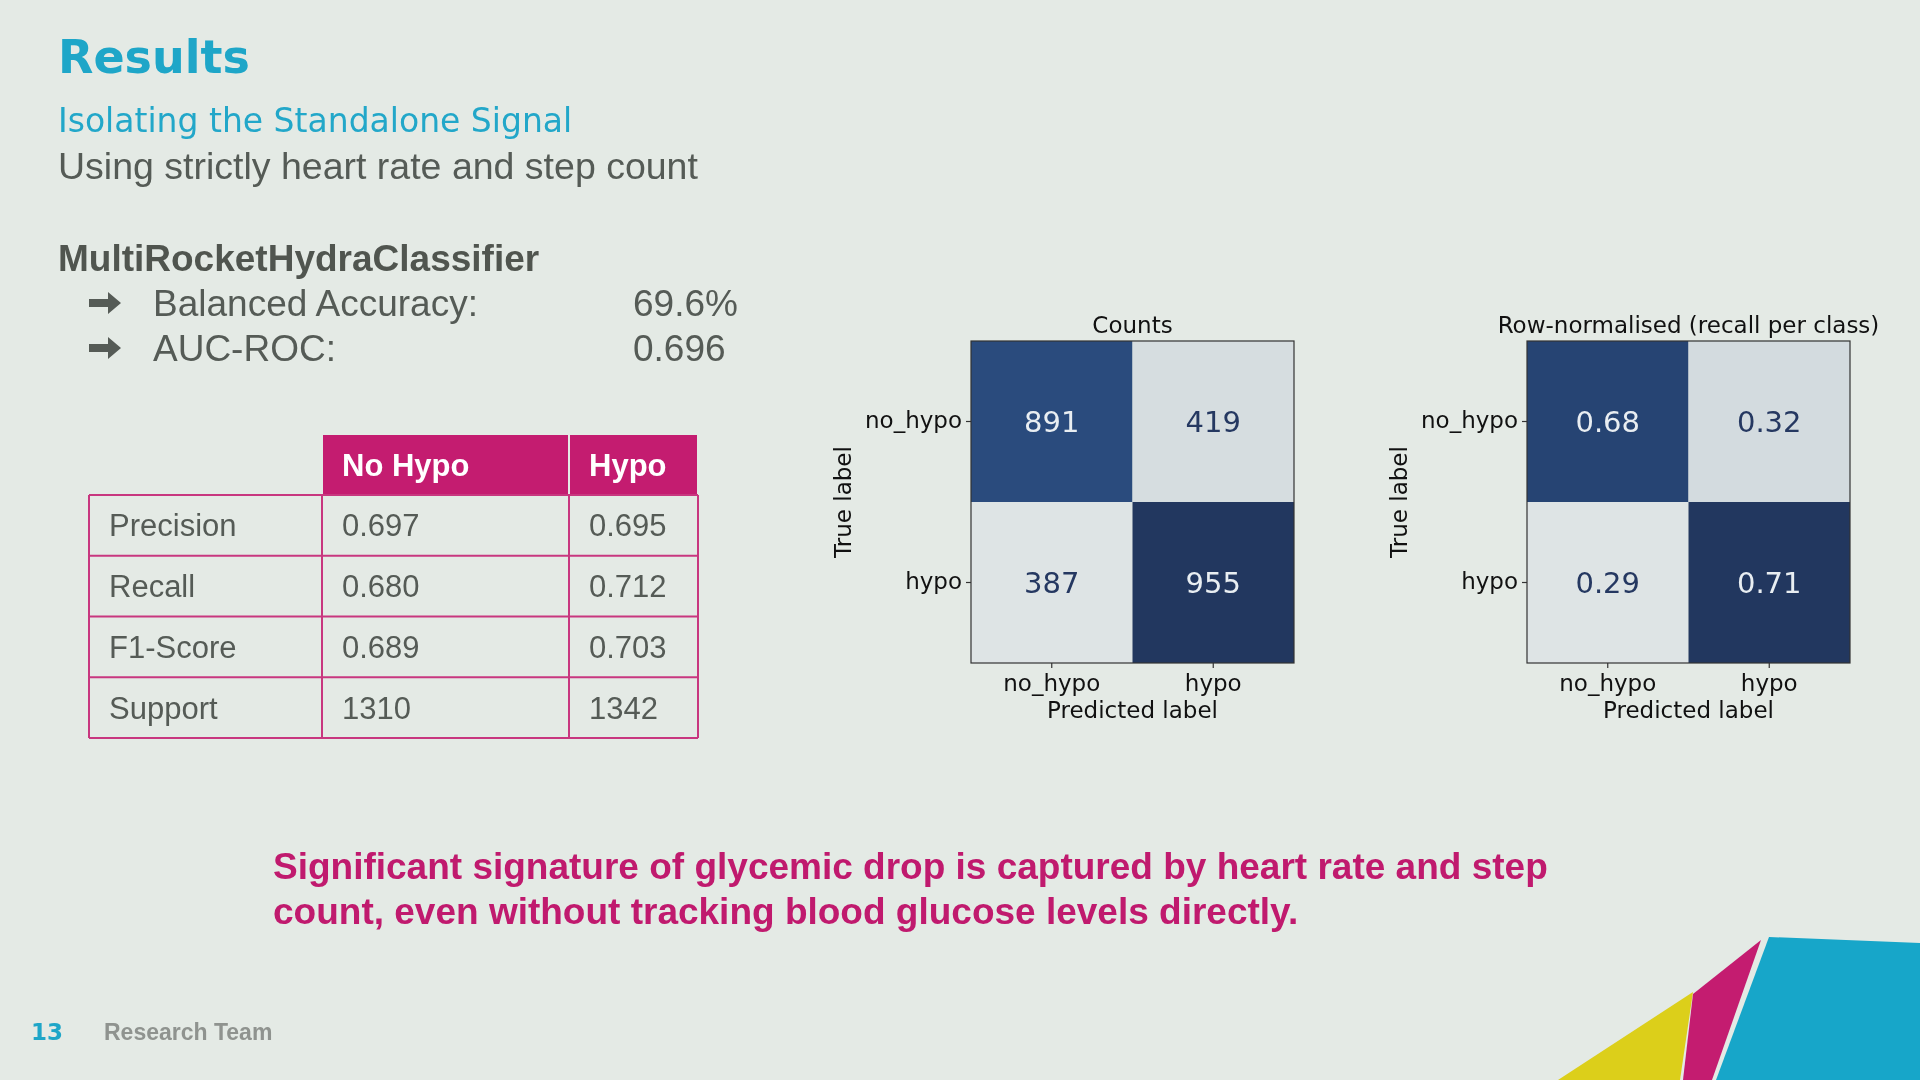 The width and height of the screenshot is (1920, 1080). I want to click on text: Balanced Accuracy:, so click(315, 303).